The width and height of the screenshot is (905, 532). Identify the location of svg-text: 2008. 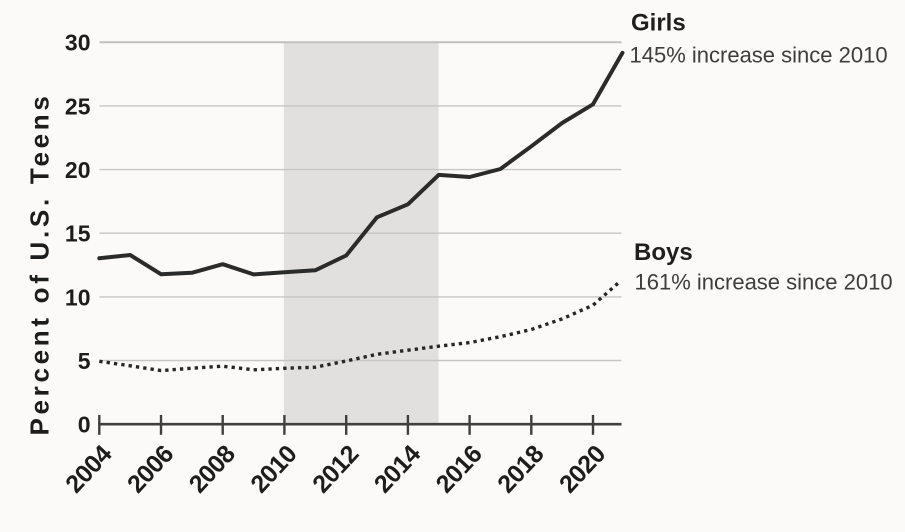
(212, 469).